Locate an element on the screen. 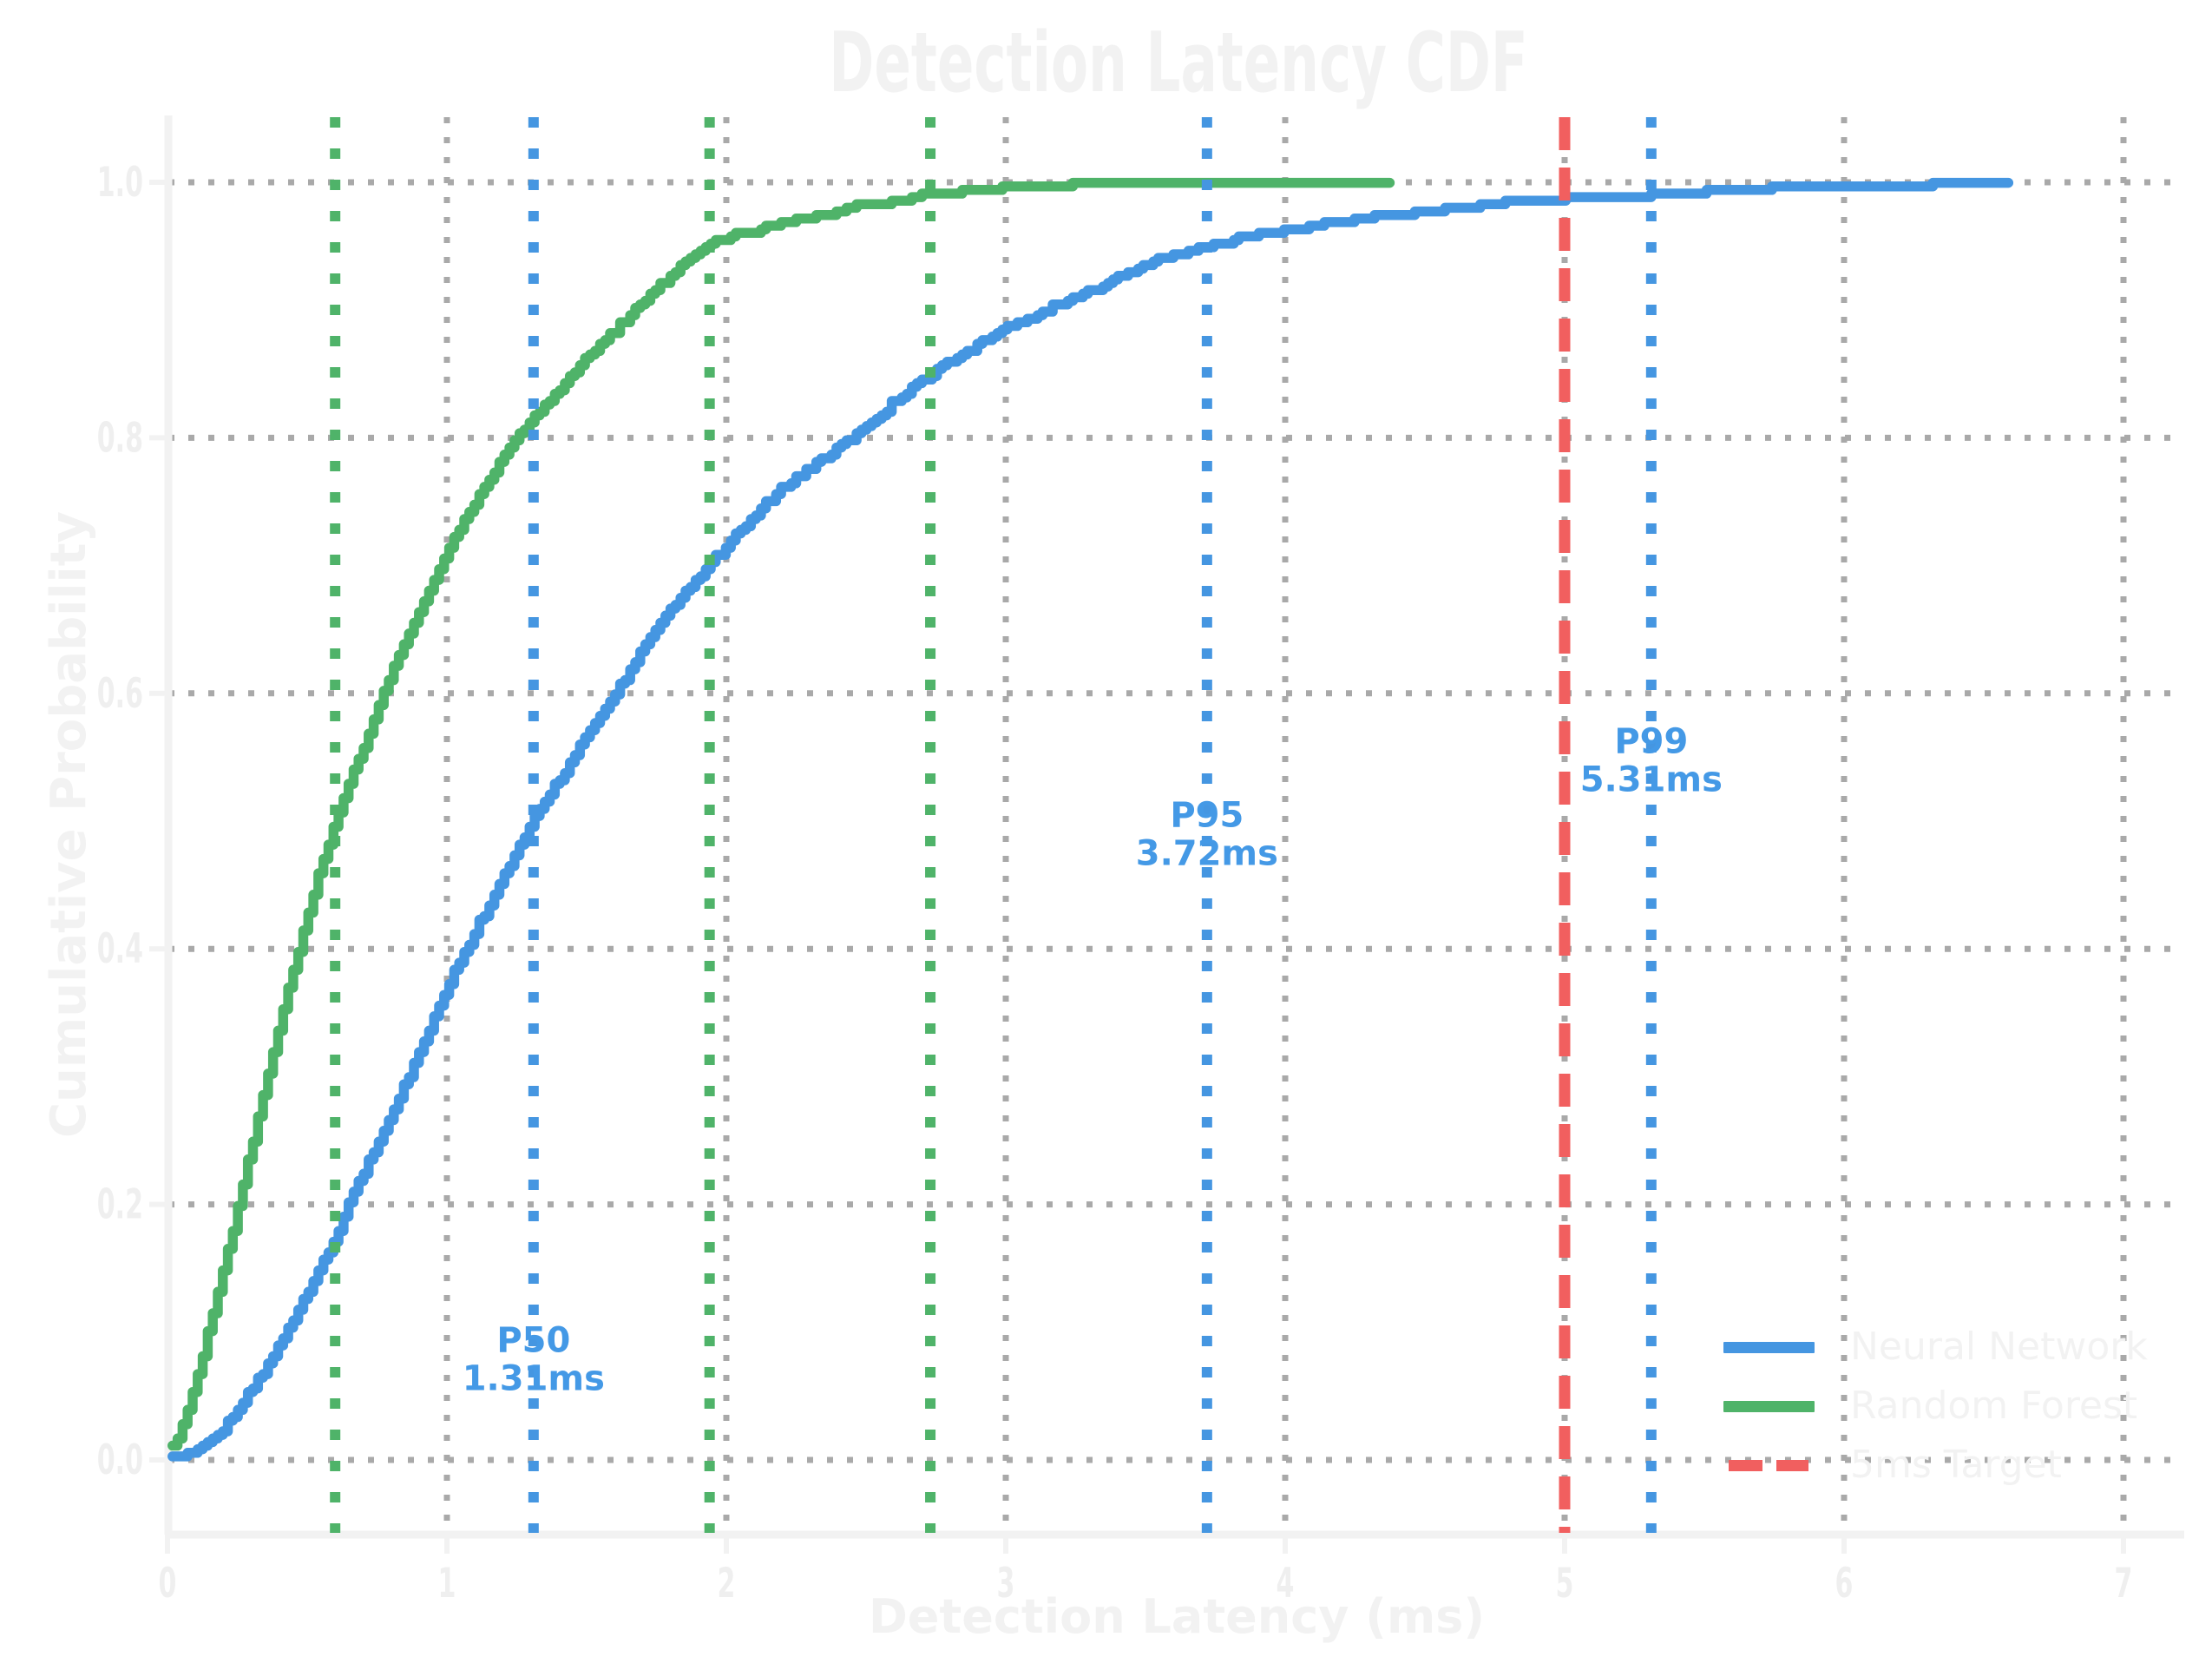  x-tick-label: 5 is located at coordinates (1565, 1584).